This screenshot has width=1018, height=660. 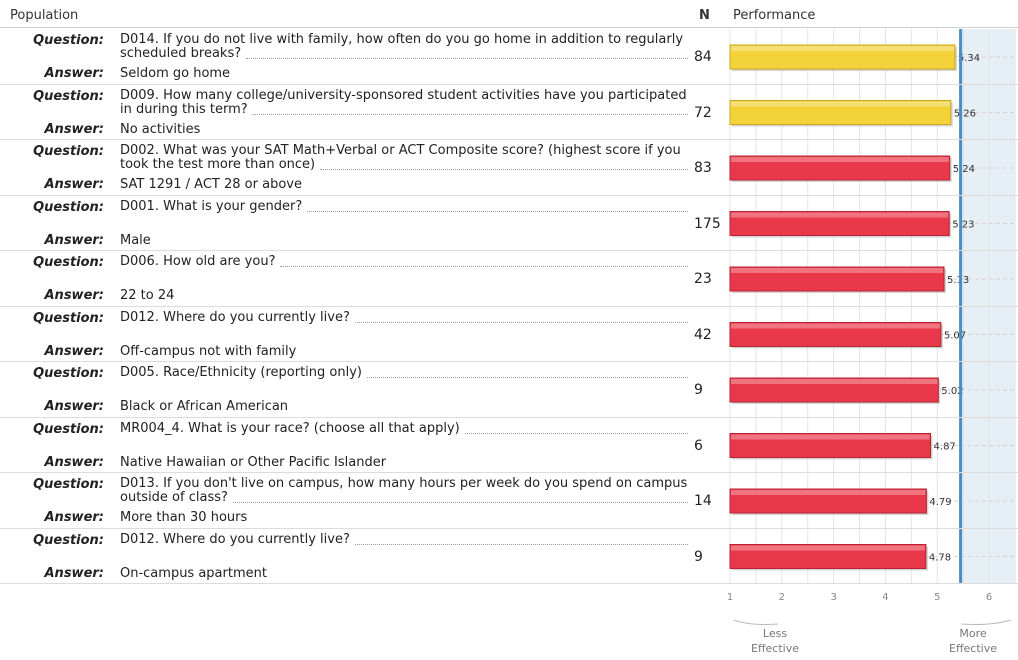 I want to click on question-text-value: D006. How old are you?, so click(x=199, y=261).